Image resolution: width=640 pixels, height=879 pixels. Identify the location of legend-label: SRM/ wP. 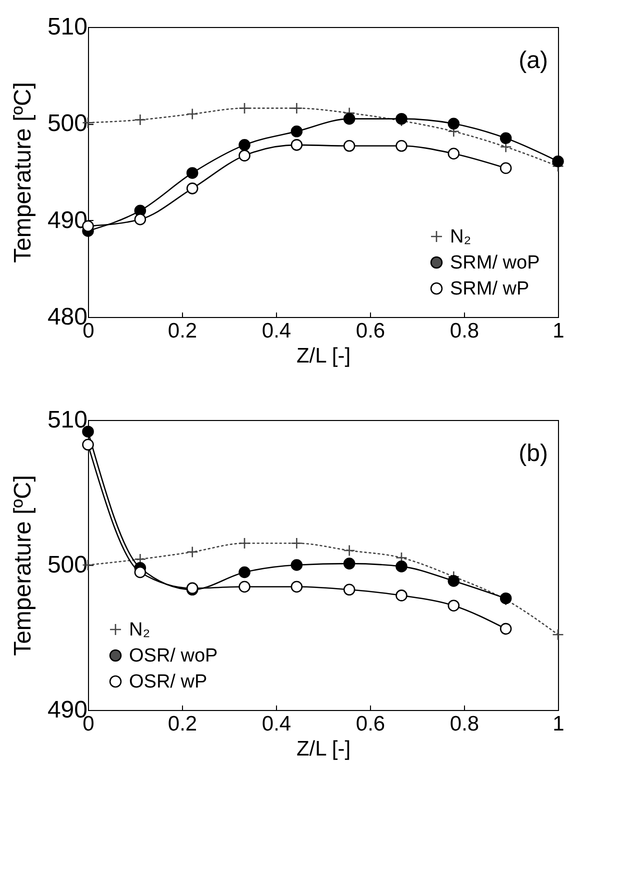
(490, 289).